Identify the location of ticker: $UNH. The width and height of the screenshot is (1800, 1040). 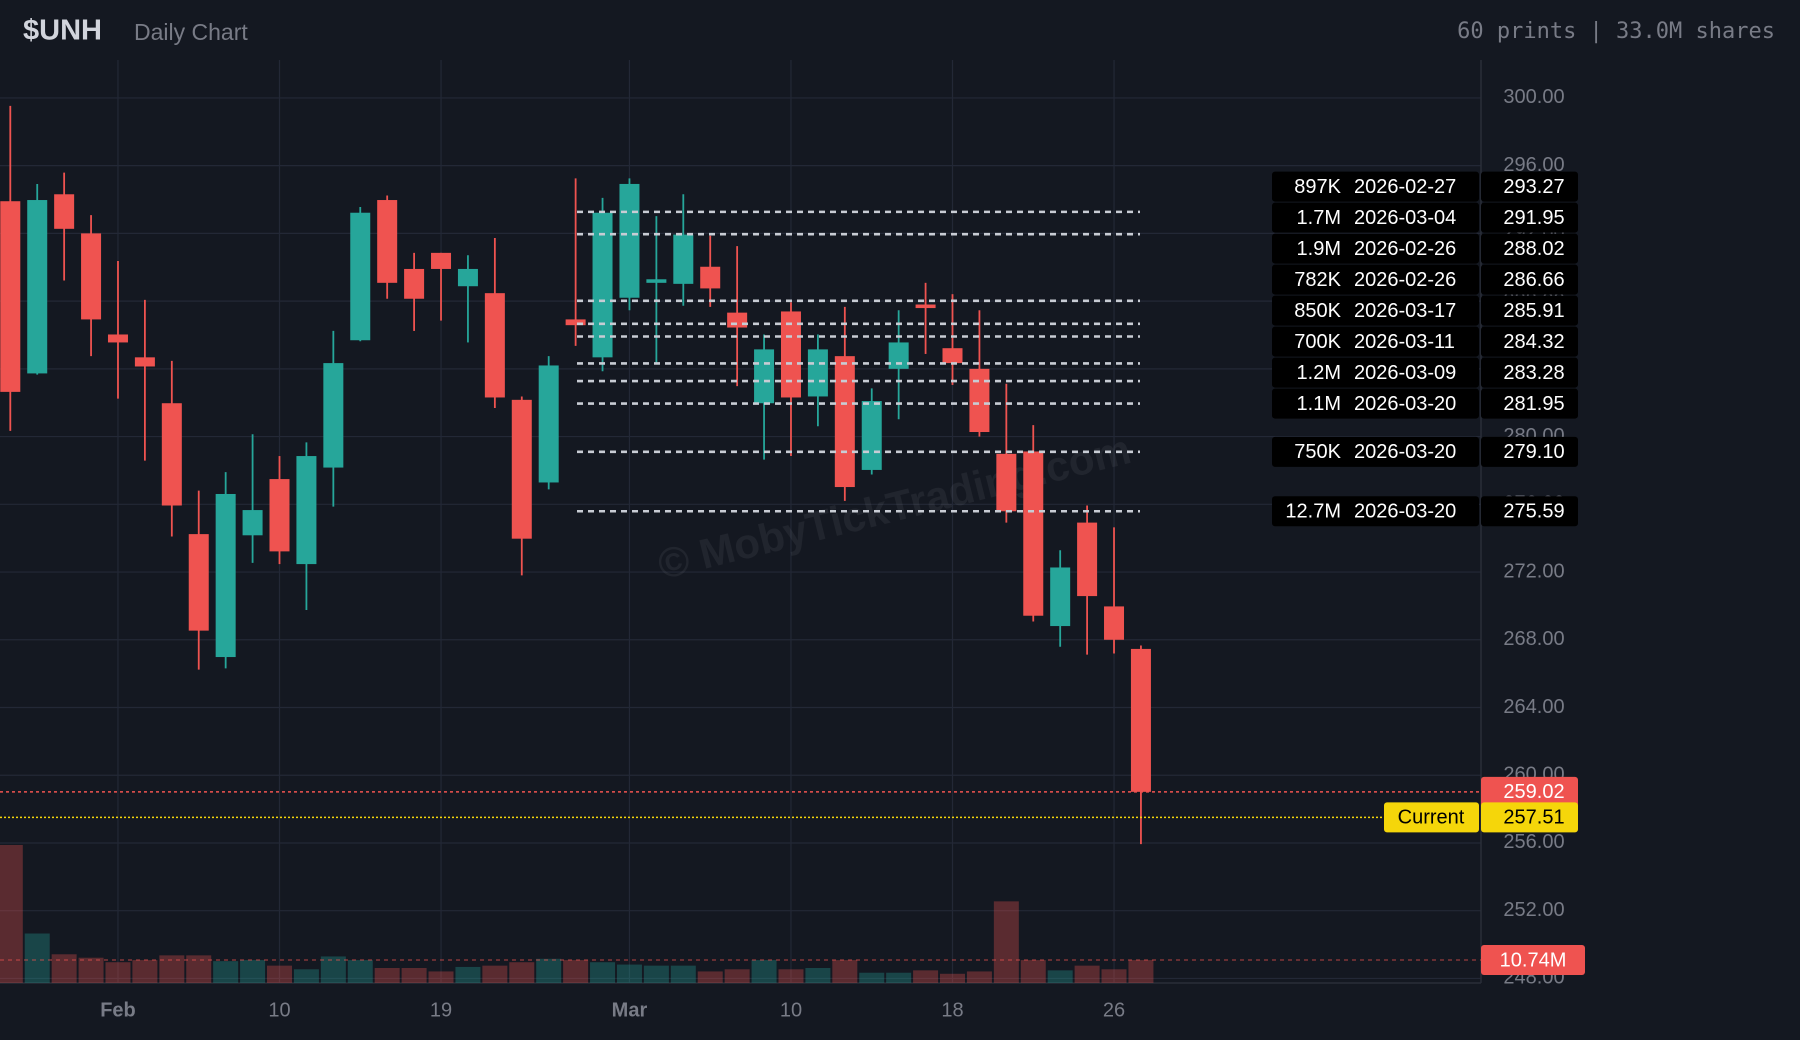
(62, 31).